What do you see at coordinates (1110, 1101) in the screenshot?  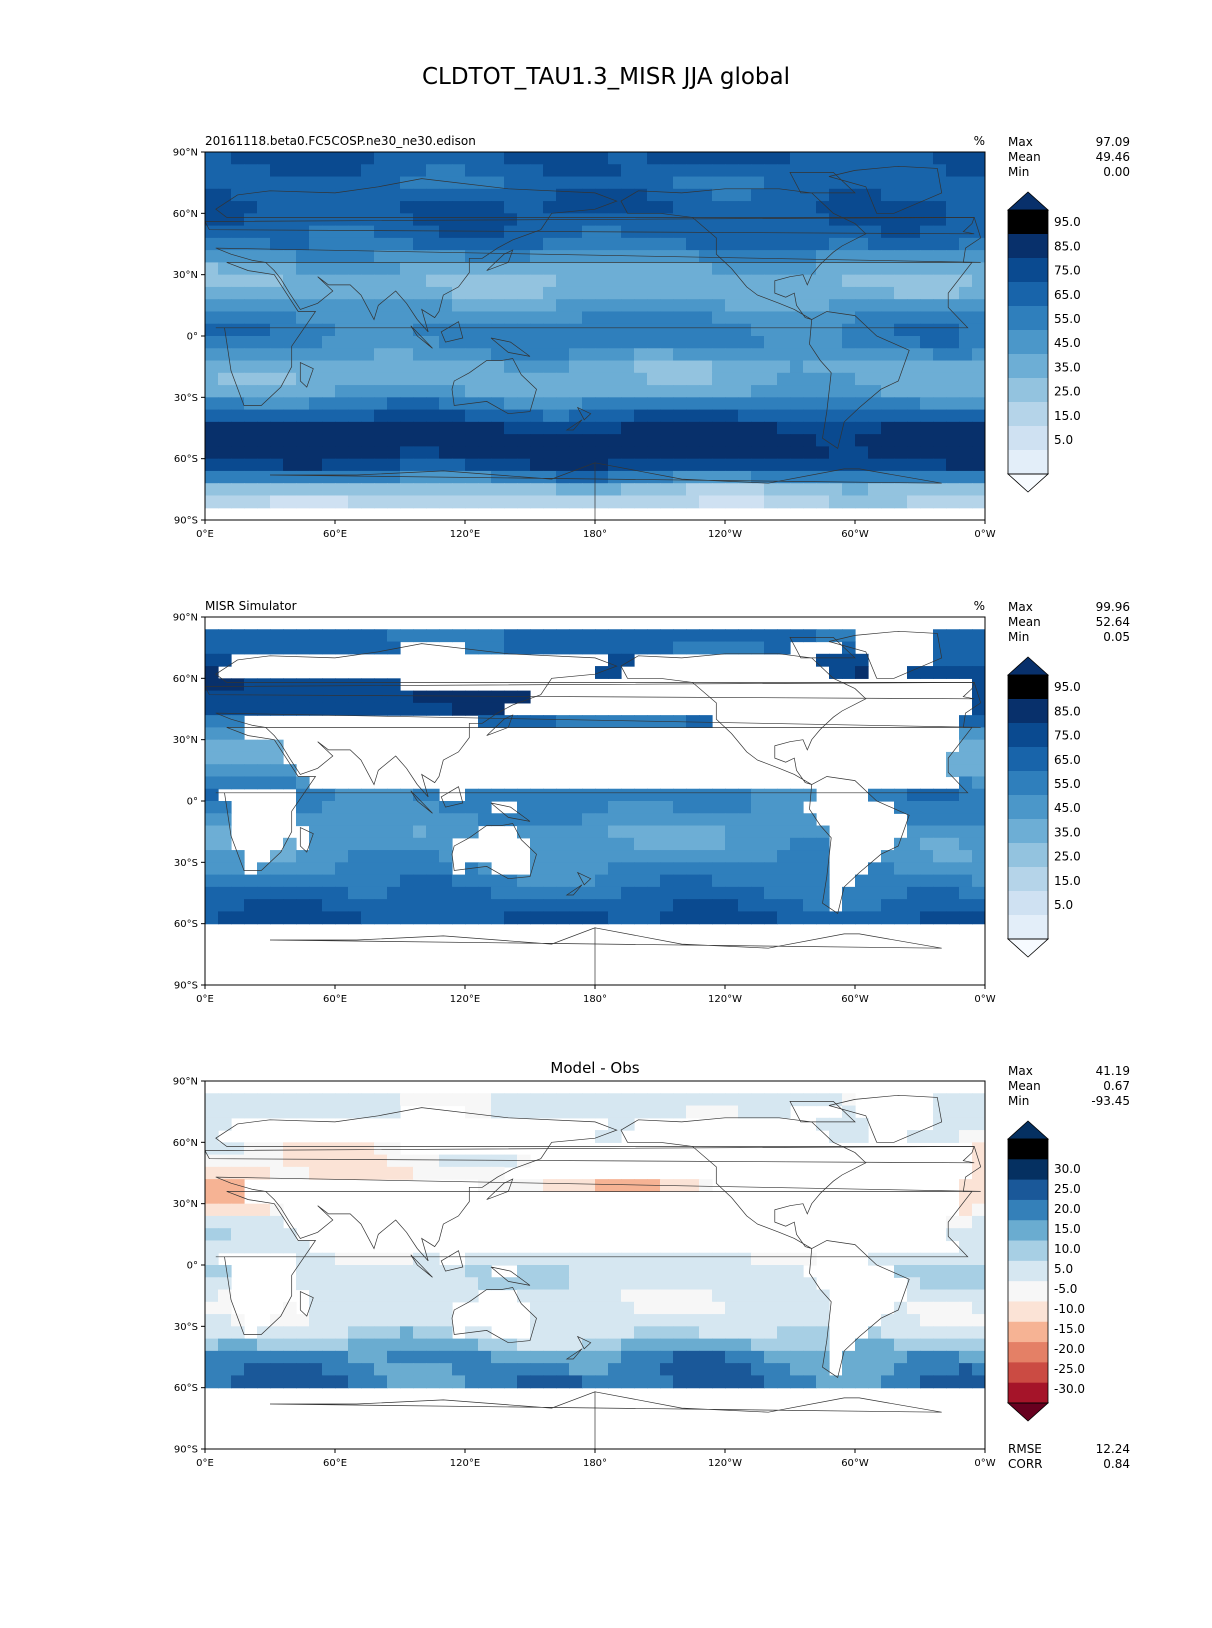 I see `stat-min-value: -93.45` at bounding box center [1110, 1101].